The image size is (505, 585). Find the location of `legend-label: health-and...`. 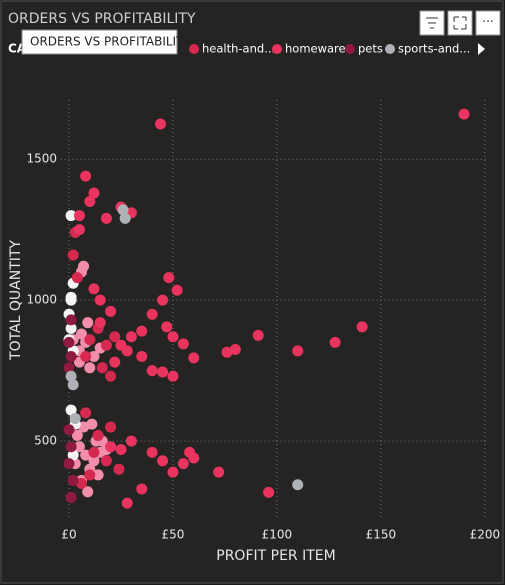

legend-label: health-and... is located at coordinates (238, 49).